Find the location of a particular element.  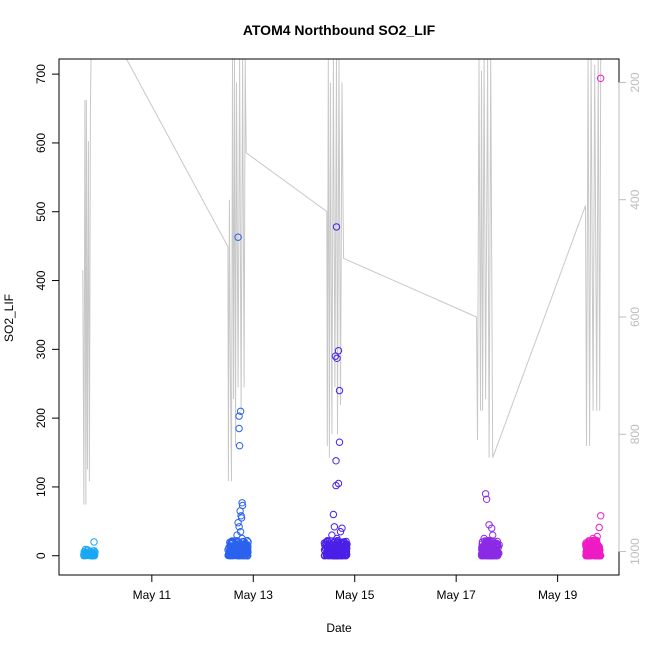

right-axis: 200 400 600 800 1000 is located at coordinates (630, 318).